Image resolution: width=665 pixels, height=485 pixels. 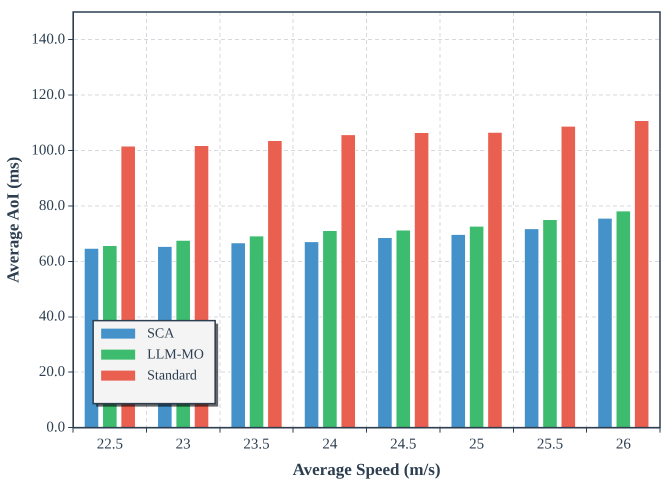 I want to click on y-tick-label: 20.0, so click(x=52, y=372).